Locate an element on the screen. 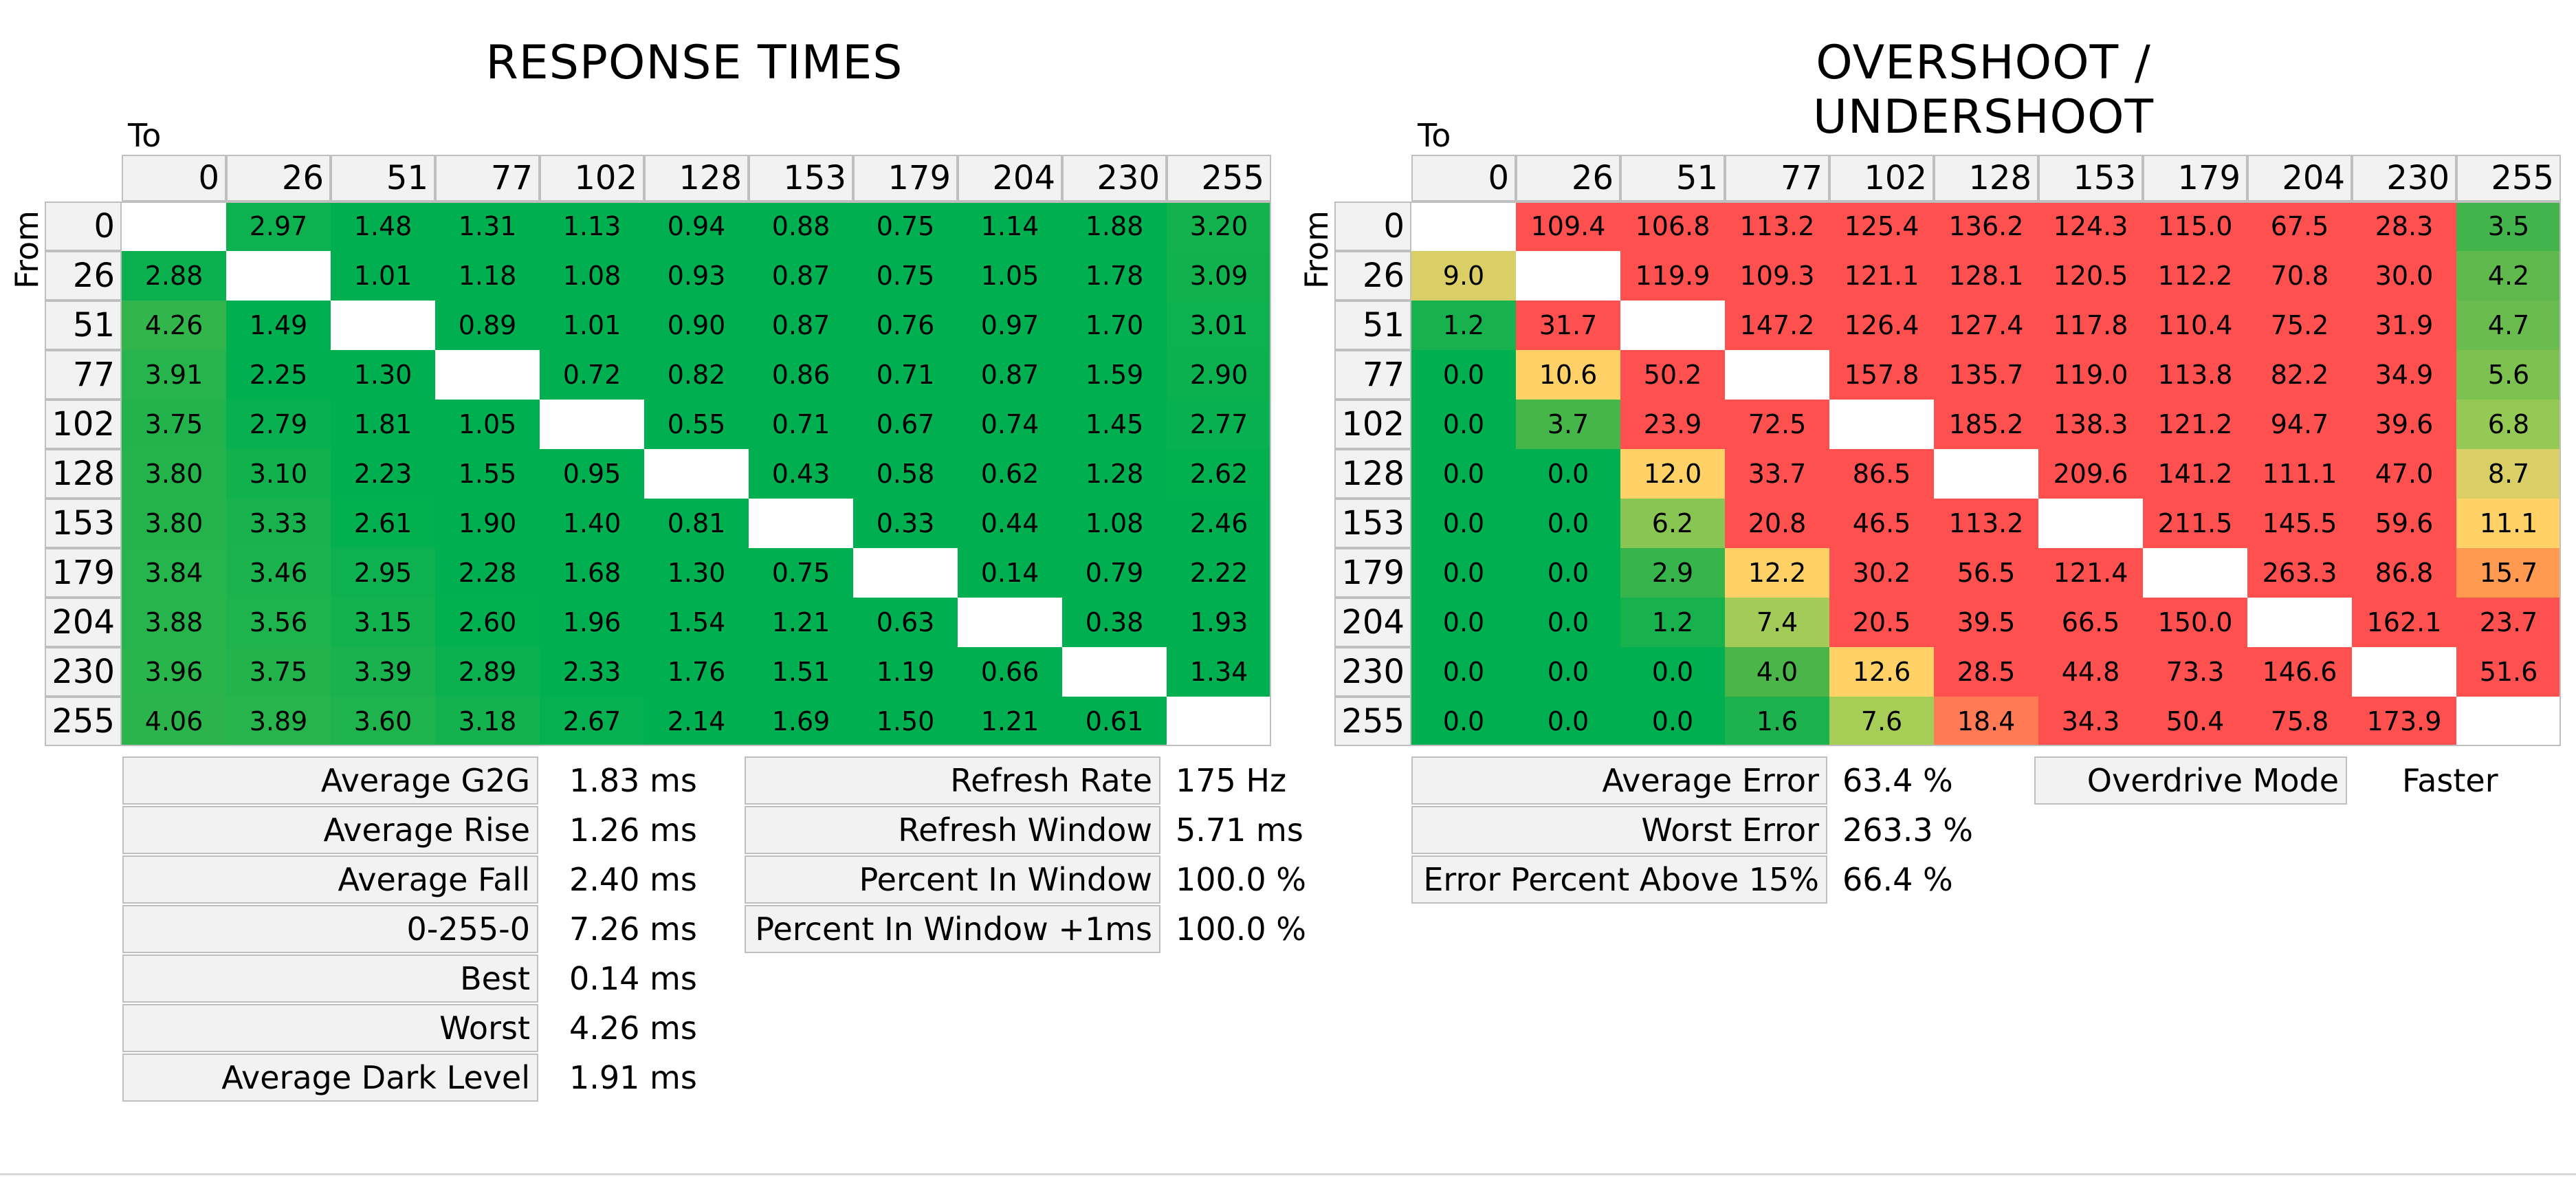 The width and height of the screenshot is (2576, 1178). heatmap-cell: 86.8 is located at coordinates (2404, 573).